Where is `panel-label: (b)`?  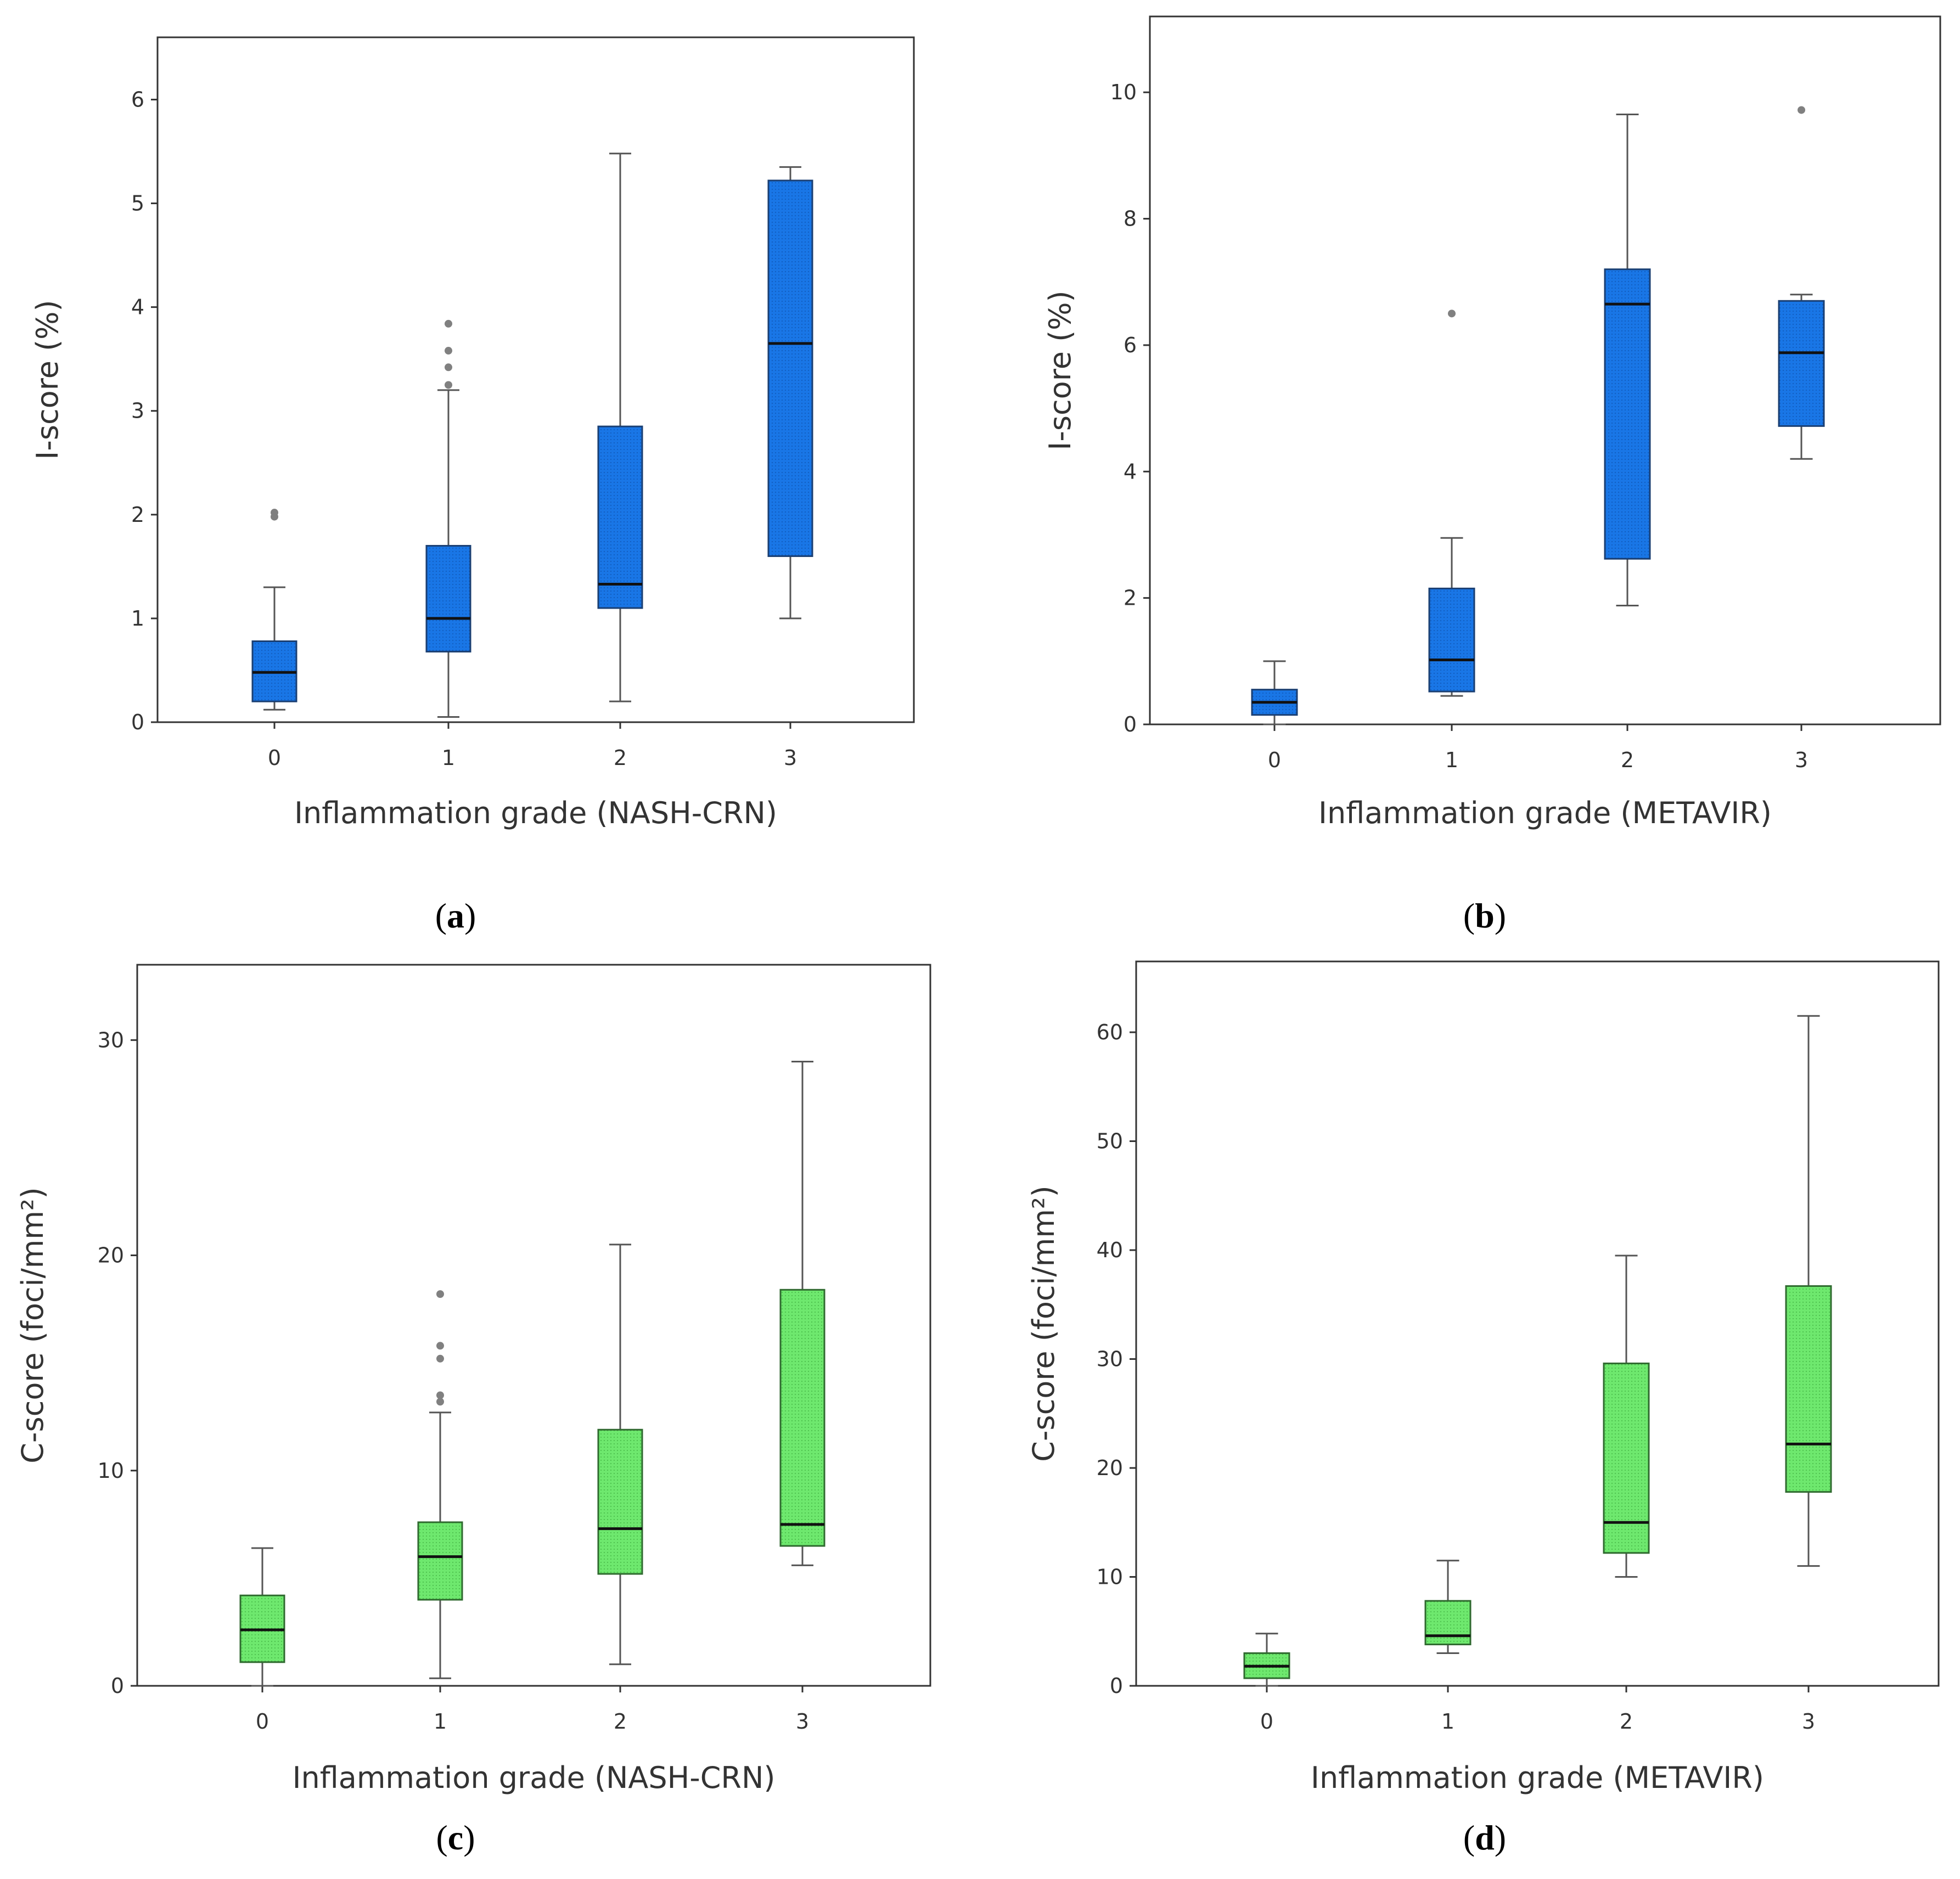 panel-label: (b) is located at coordinates (1484, 916).